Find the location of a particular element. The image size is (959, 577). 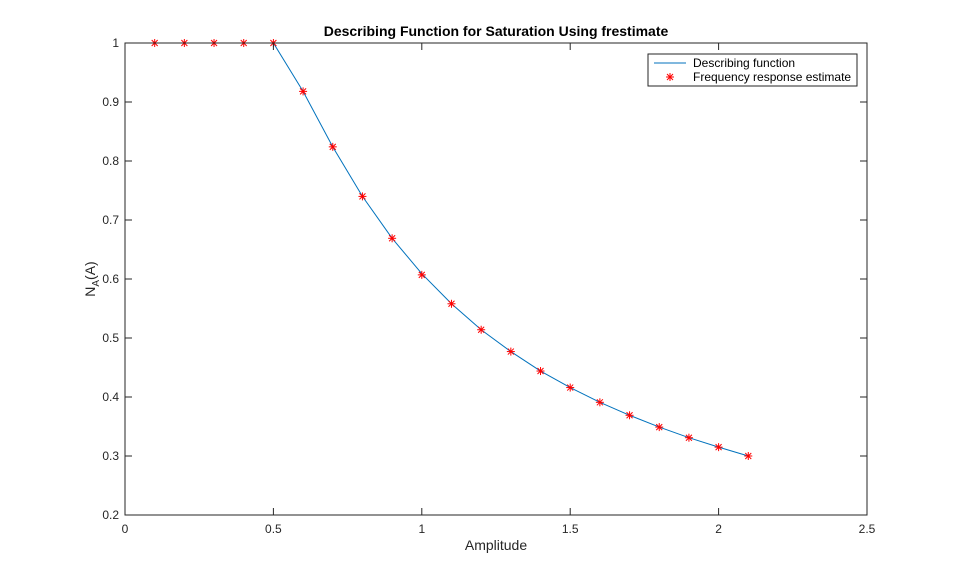

x-tick-label: 0.5 is located at coordinates (273, 529).